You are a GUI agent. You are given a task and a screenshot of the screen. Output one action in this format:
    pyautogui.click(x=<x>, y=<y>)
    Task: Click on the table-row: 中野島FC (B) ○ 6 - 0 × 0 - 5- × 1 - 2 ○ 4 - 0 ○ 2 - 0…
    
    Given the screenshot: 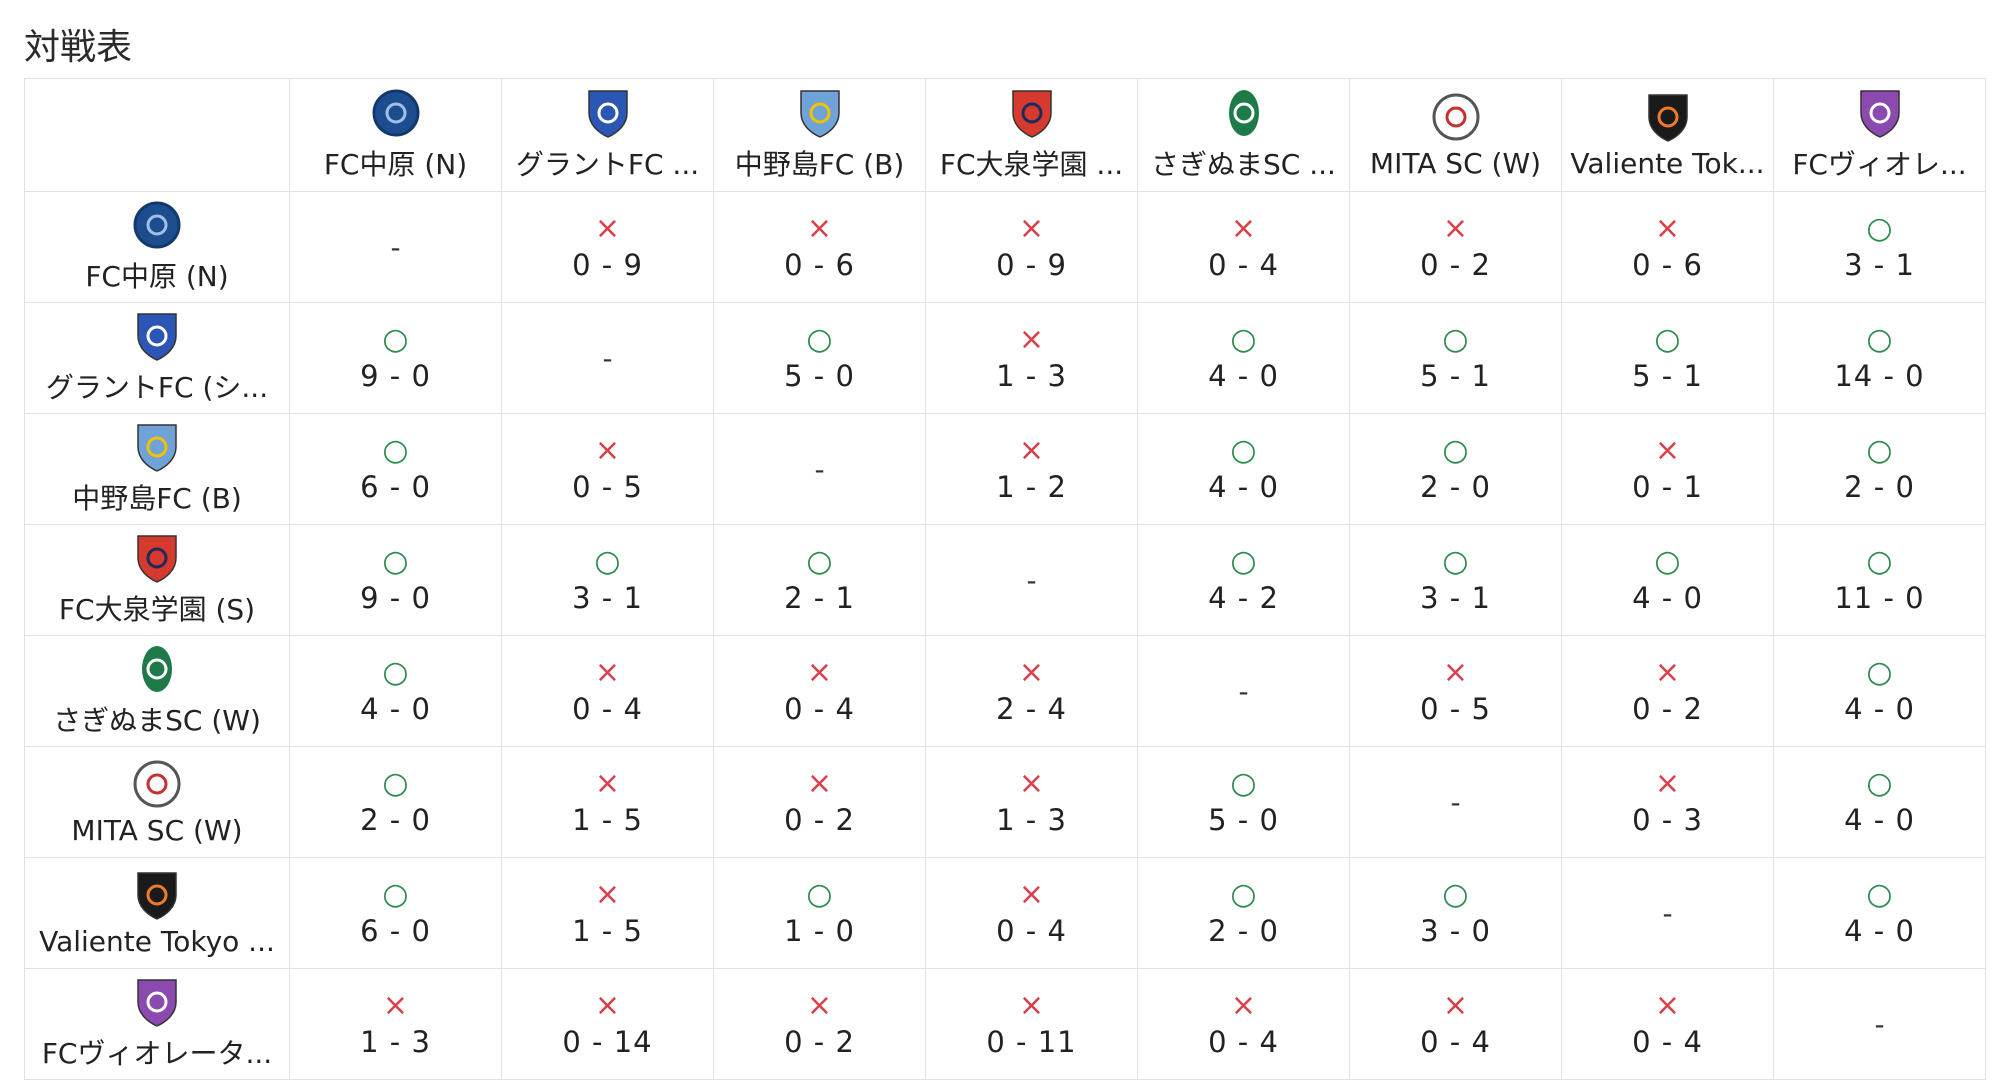 What is the action you would take?
    pyautogui.click(x=1005, y=469)
    